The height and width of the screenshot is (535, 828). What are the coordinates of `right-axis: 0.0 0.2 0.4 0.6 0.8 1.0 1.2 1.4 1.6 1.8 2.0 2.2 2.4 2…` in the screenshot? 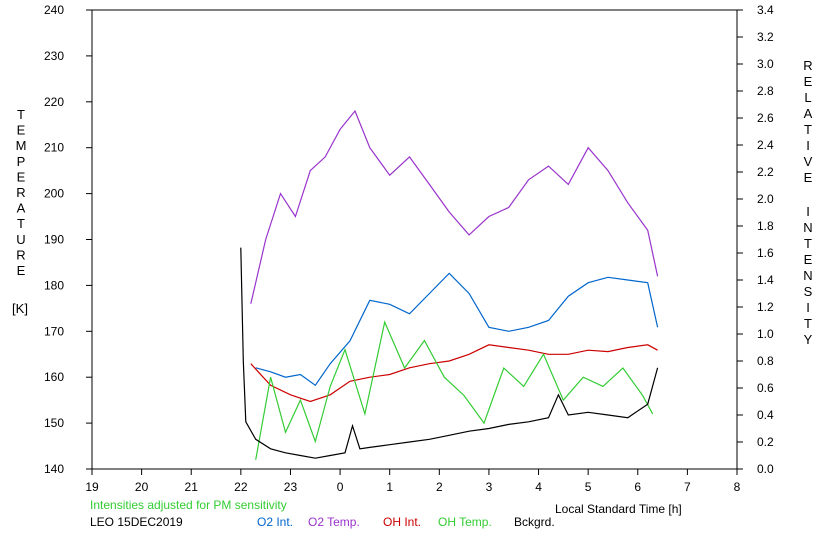 It's located at (755, 239).